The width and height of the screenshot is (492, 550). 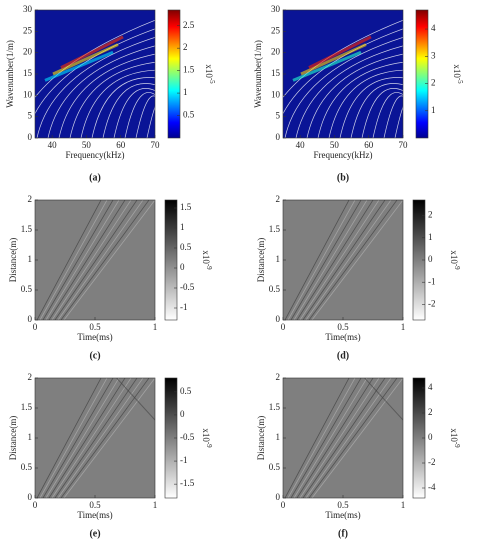 What do you see at coordinates (343, 155) in the screenshot?
I see `x-axis-label: Frequency(kHz)` at bounding box center [343, 155].